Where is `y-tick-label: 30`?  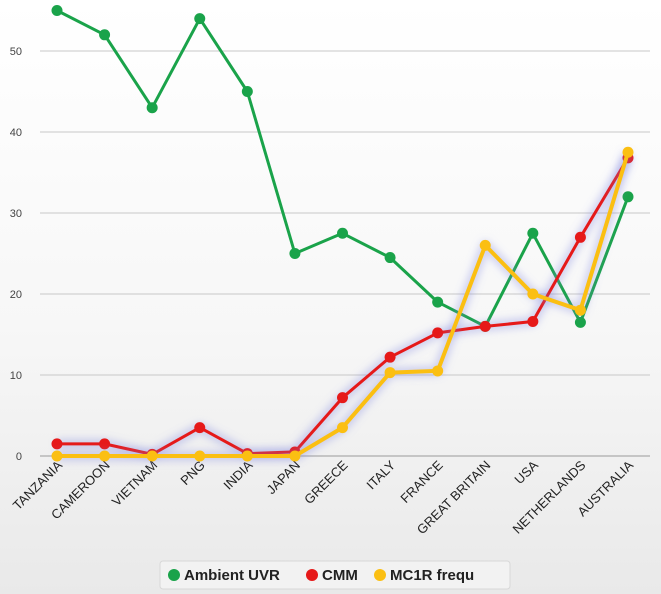 y-tick-label: 30 is located at coordinates (16, 214).